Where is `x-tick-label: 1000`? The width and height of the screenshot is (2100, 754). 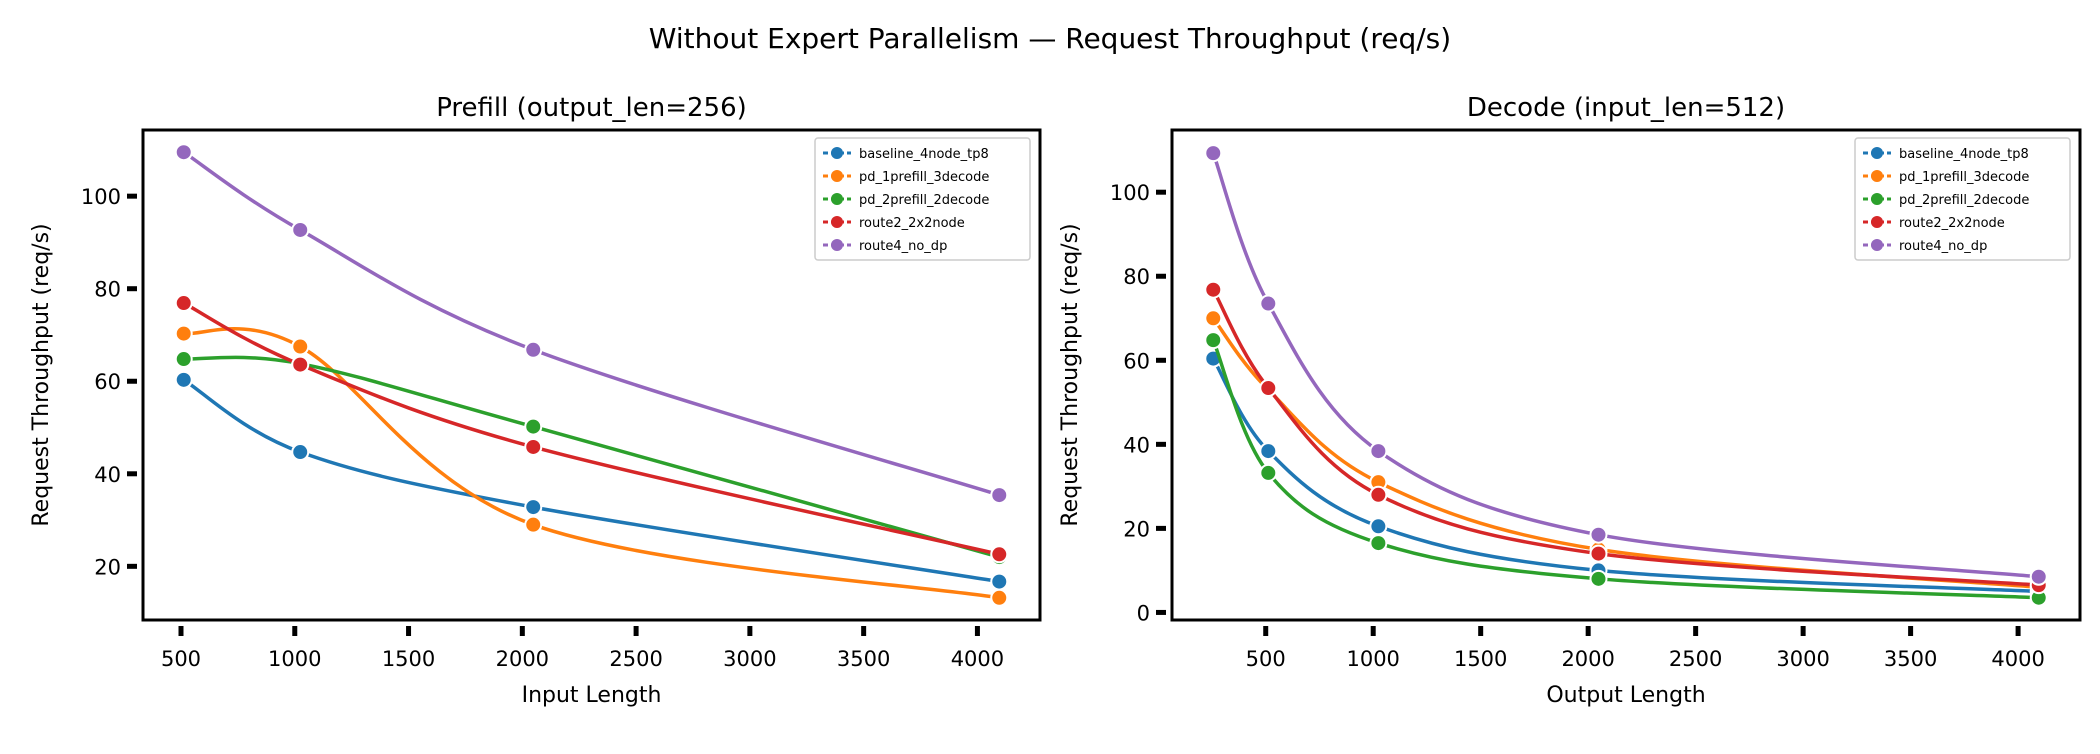 x-tick-label: 1000 is located at coordinates (1372, 659).